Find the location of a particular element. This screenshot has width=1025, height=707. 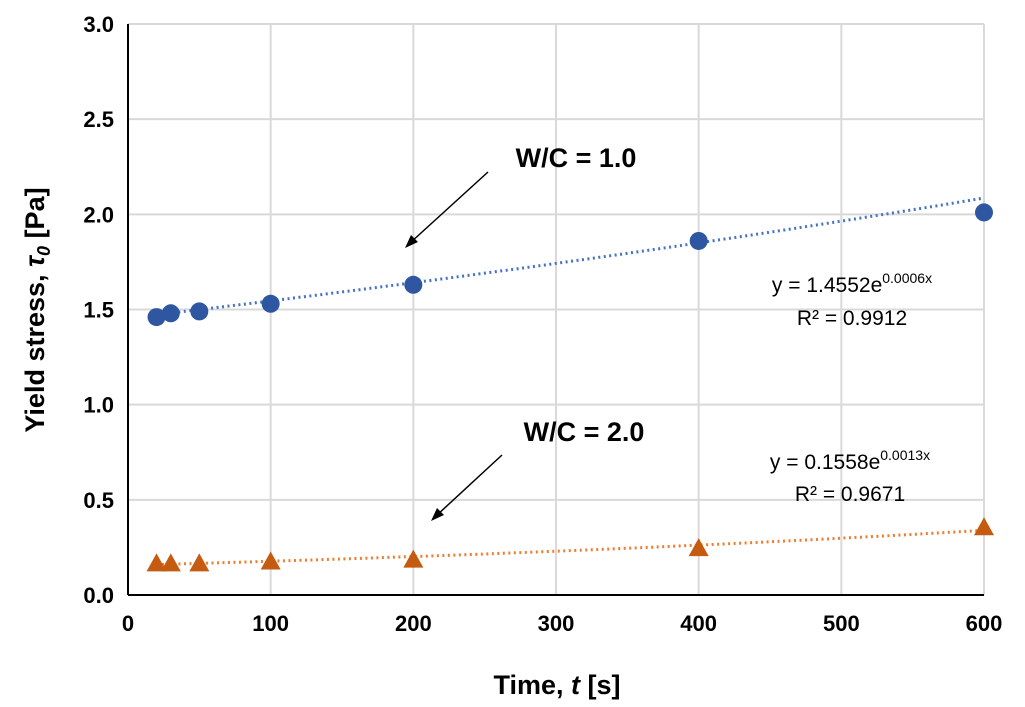

series-2-arrow-line is located at coordinates (469, 485).